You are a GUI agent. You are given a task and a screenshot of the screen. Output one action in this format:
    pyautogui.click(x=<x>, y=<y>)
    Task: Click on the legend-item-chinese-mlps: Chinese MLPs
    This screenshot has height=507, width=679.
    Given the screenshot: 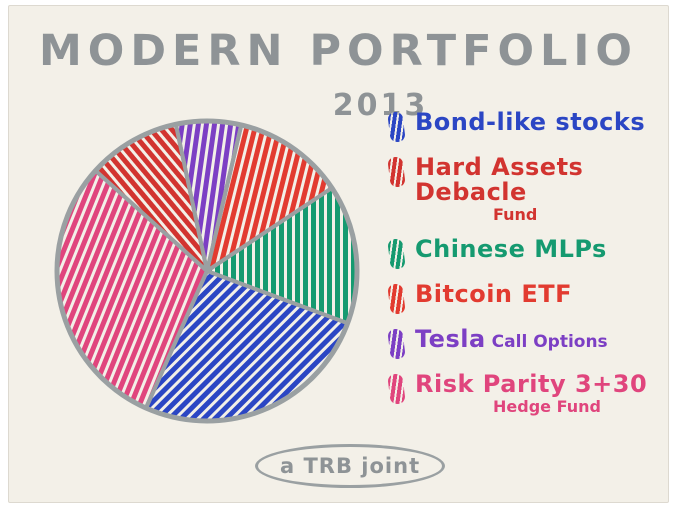 What is the action you would take?
    pyautogui.click(x=523, y=253)
    